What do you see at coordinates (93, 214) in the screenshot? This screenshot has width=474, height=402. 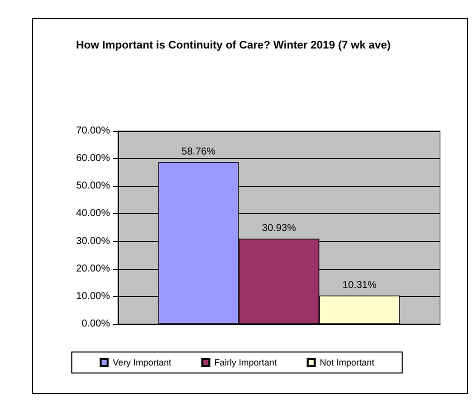 I see `y-tick-label: 40.00%` at bounding box center [93, 214].